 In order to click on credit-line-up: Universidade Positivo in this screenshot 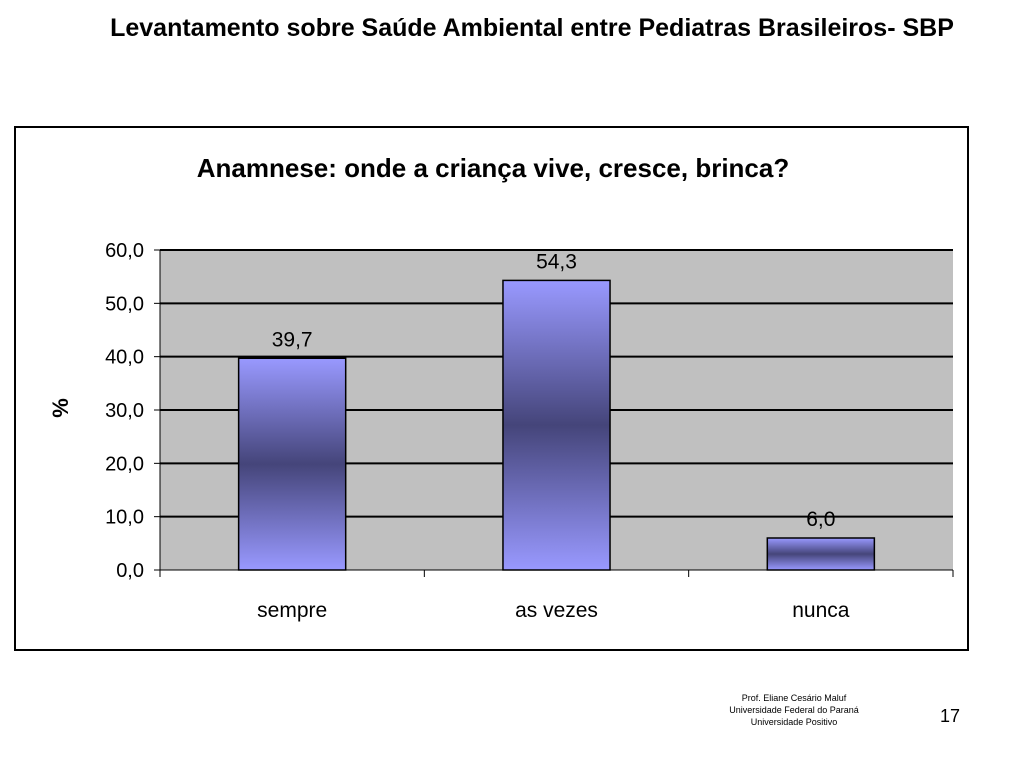, I will do `click(794, 722)`.